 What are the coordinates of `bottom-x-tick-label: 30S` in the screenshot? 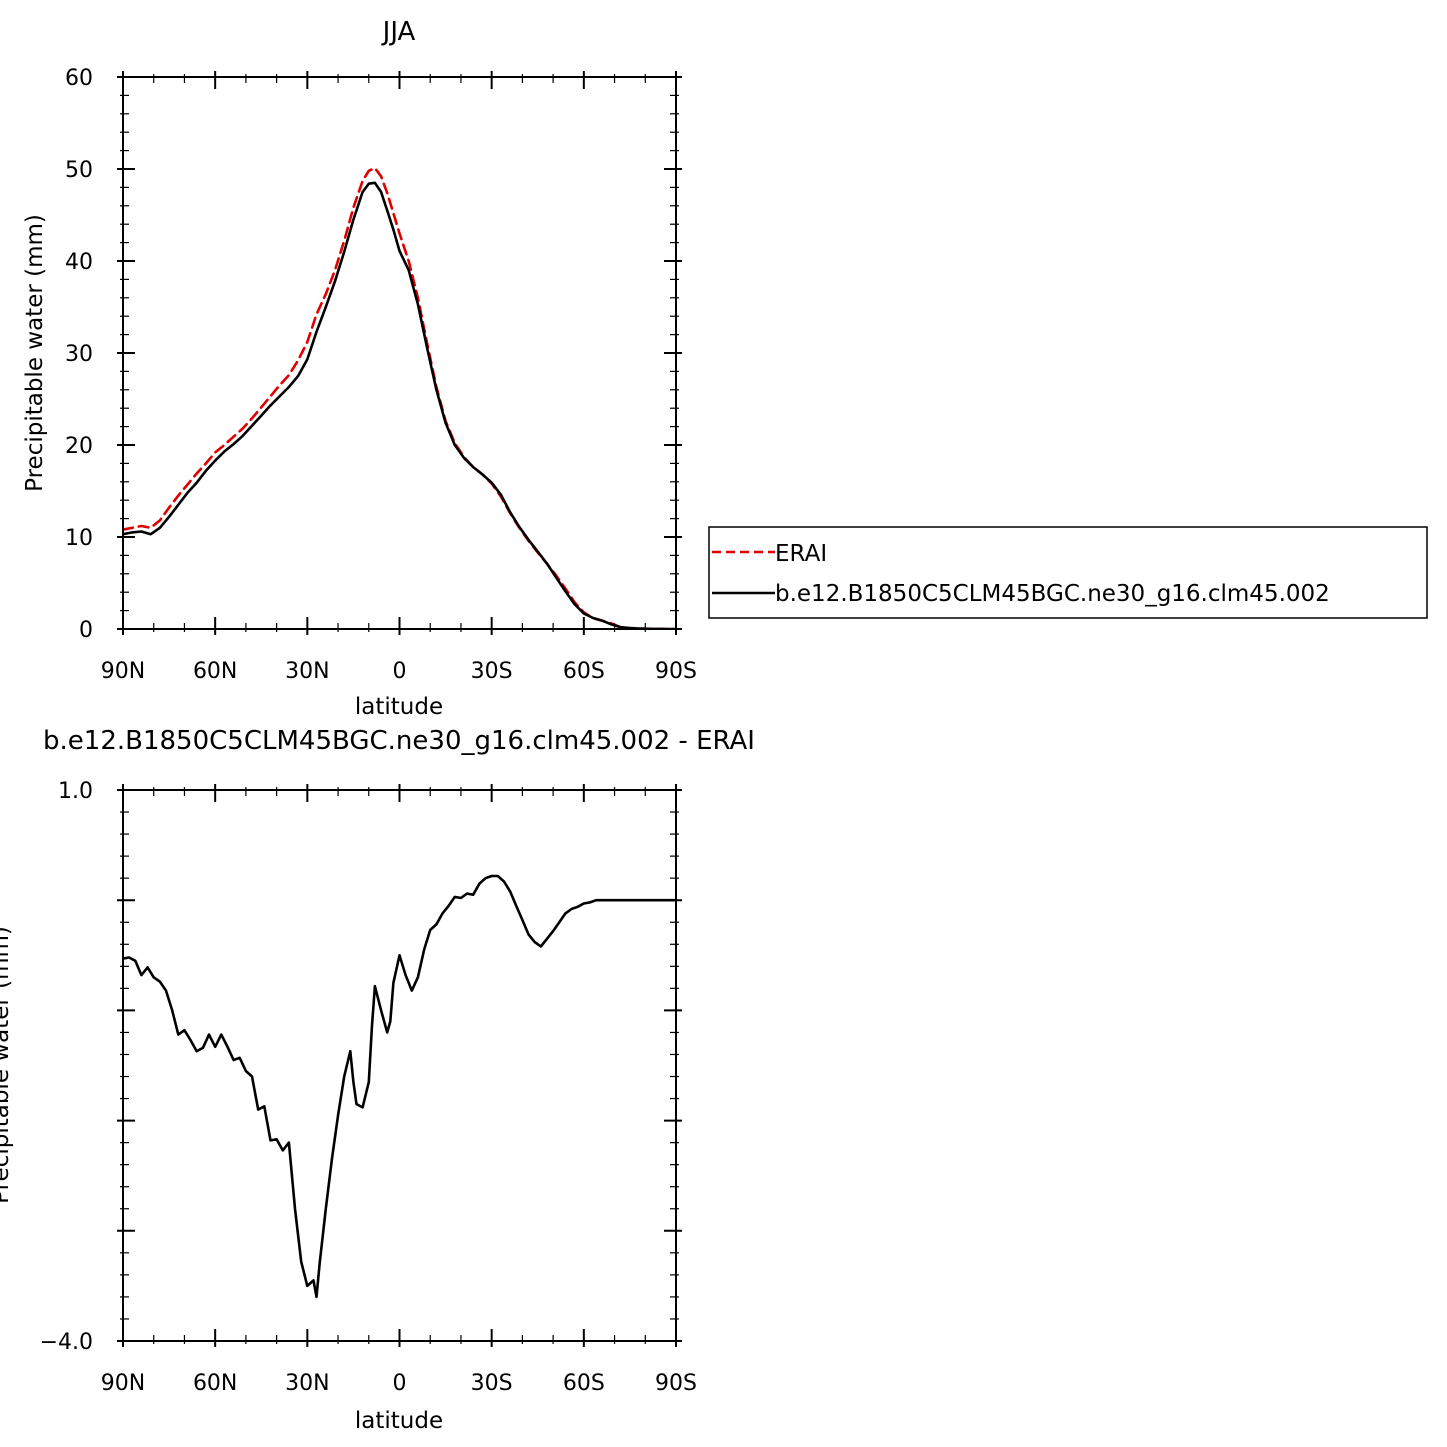 It's located at (492, 1383).